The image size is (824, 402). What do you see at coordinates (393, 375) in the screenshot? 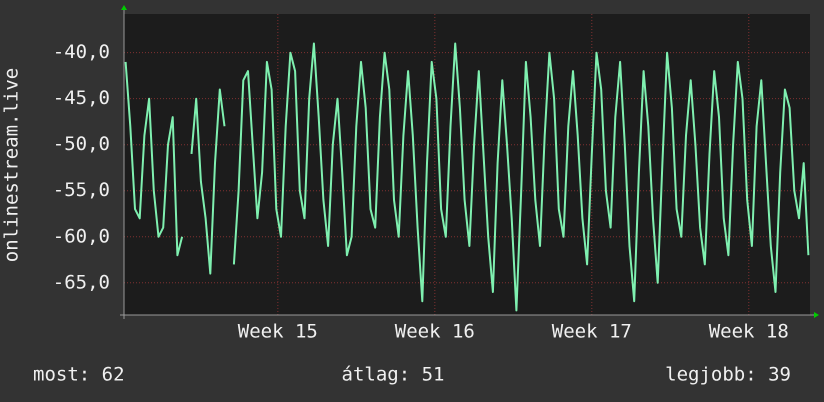
I see `footer-average: átlag: 51` at bounding box center [393, 375].